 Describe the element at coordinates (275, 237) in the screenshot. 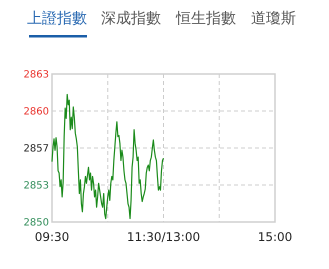

I see `x-tick-label: 15:00` at that location.